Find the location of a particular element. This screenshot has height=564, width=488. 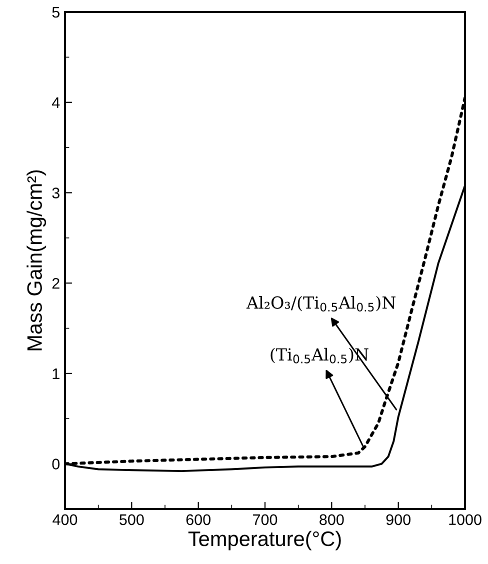

y-tick-label: 5 is located at coordinates (56, 12).